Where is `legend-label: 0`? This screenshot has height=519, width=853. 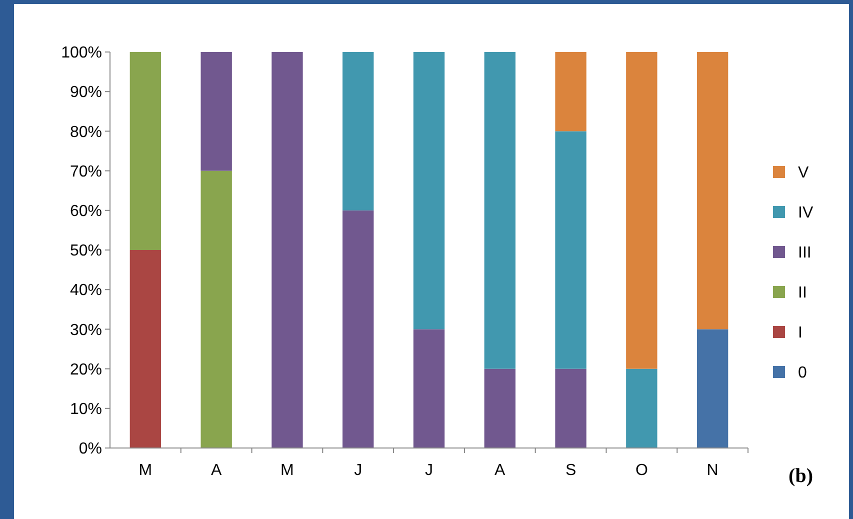 legend-label: 0 is located at coordinates (802, 373).